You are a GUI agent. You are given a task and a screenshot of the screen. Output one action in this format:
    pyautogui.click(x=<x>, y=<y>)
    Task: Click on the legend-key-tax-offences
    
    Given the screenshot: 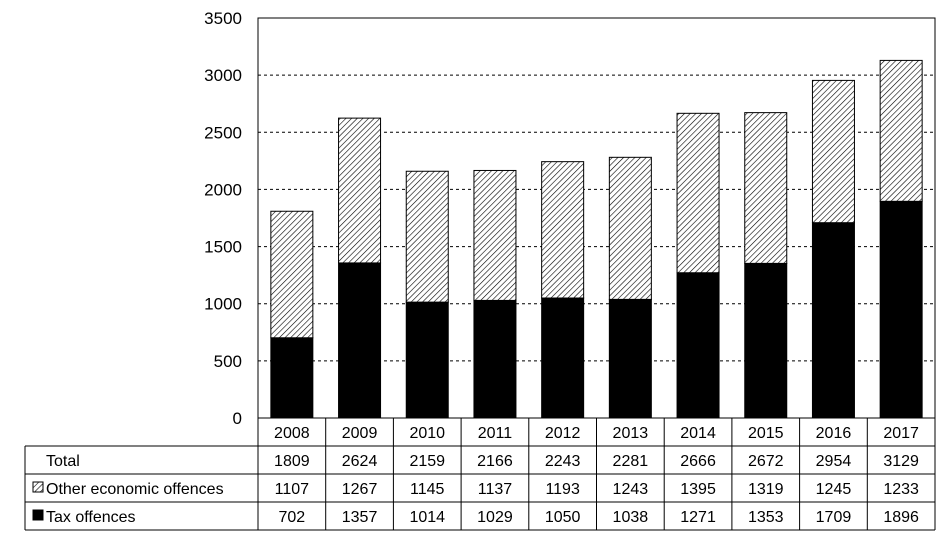 What is the action you would take?
    pyautogui.click(x=38, y=515)
    